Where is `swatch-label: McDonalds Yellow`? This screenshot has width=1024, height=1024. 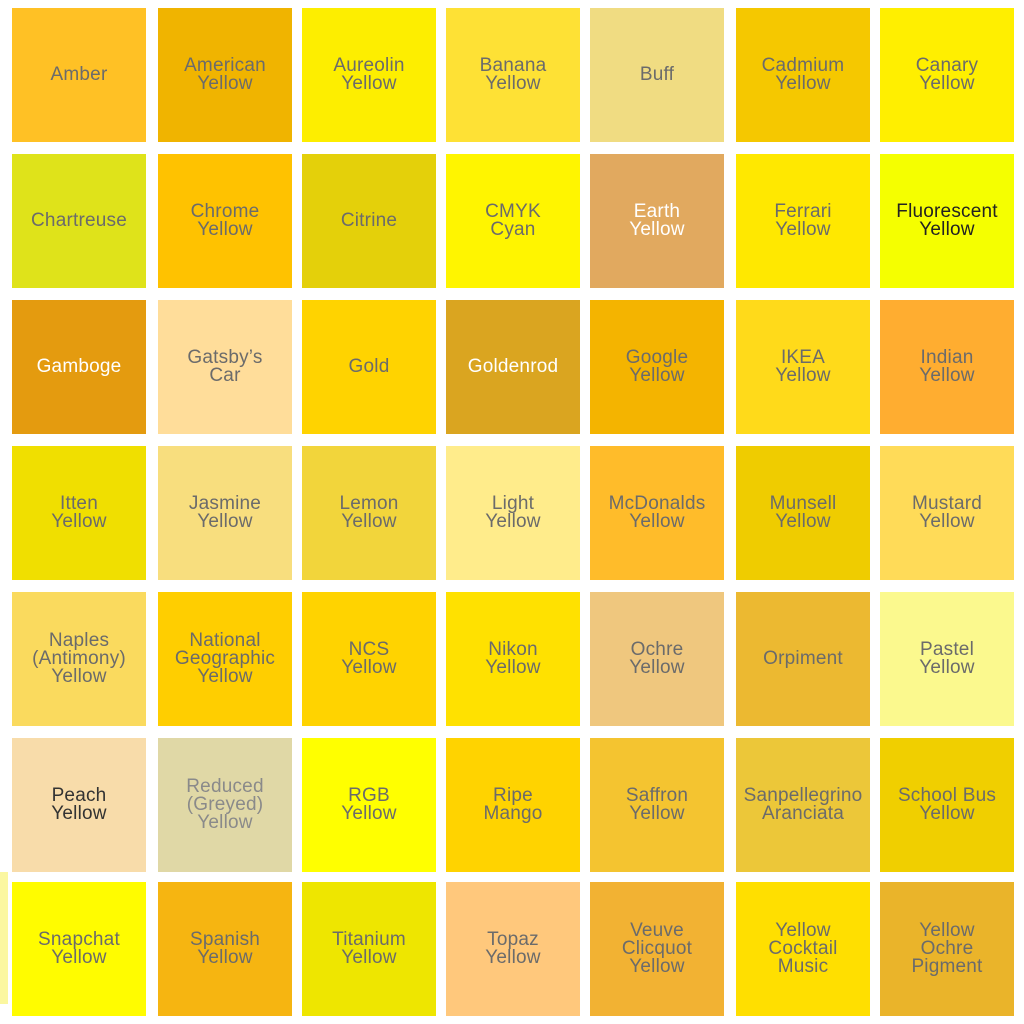 swatch-label: McDonalds Yellow is located at coordinates (657, 512).